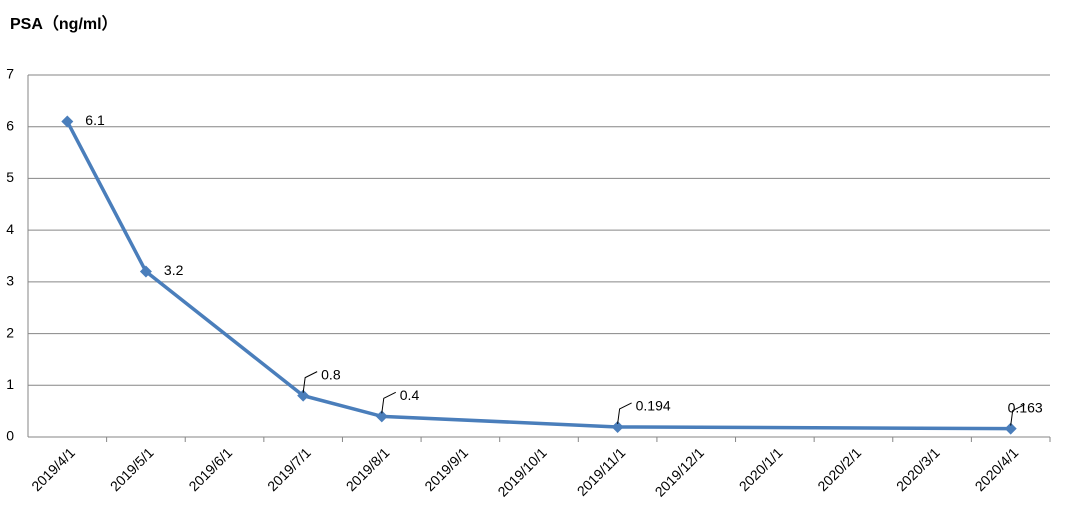 The width and height of the screenshot is (1080, 522). I want to click on y-tick-label: 0, so click(10, 436).